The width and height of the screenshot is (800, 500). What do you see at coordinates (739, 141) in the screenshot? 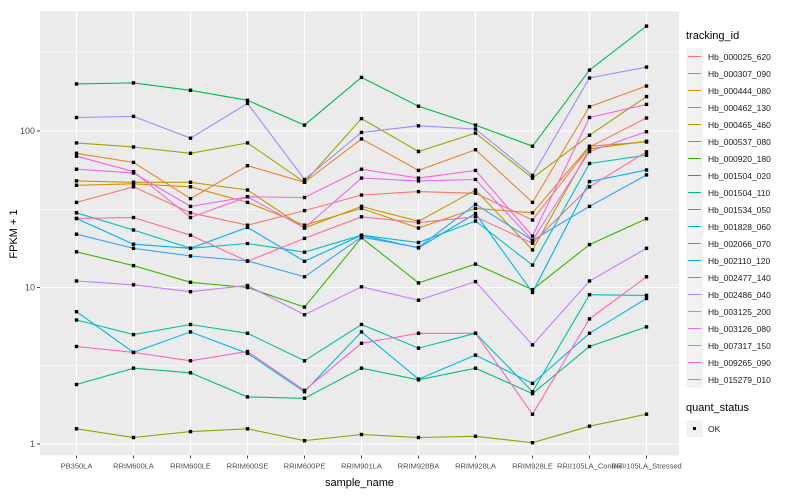
I see `legend-entry-label: Hb_000537_080` at bounding box center [739, 141].